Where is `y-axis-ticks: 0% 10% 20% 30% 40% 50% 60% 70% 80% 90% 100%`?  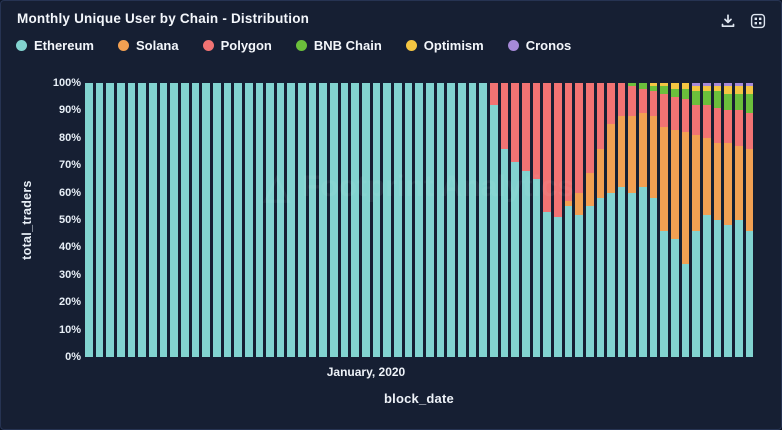
y-axis-ticks: 0% 10% 20% 30% 40% 50% 60% 70% 80% 90% 100% is located at coordinates (60, 220).